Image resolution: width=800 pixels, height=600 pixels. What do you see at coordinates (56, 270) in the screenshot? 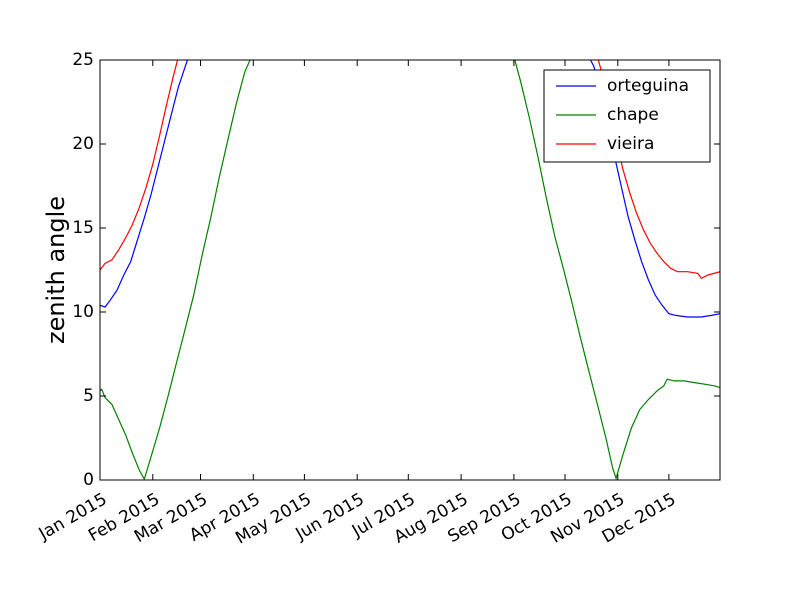
I see `y-axis-label: zenith angle` at bounding box center [56, 270].